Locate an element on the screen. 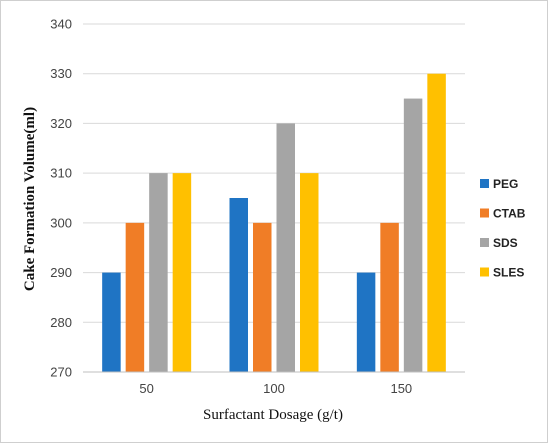 Image resolution: width=550 pixels, height=445 pixels. y-tick-label: 270 is located at coordinates (61, 372).